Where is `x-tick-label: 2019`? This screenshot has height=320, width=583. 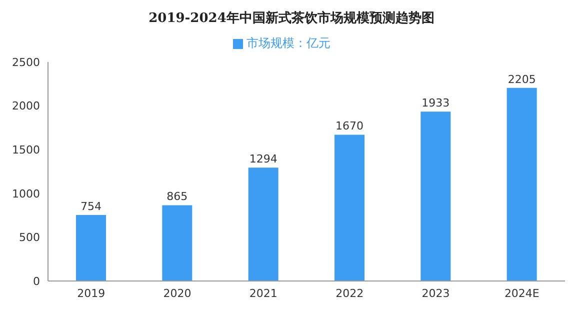 x-tick-label: 2019 is located at coordinates (91, 293).